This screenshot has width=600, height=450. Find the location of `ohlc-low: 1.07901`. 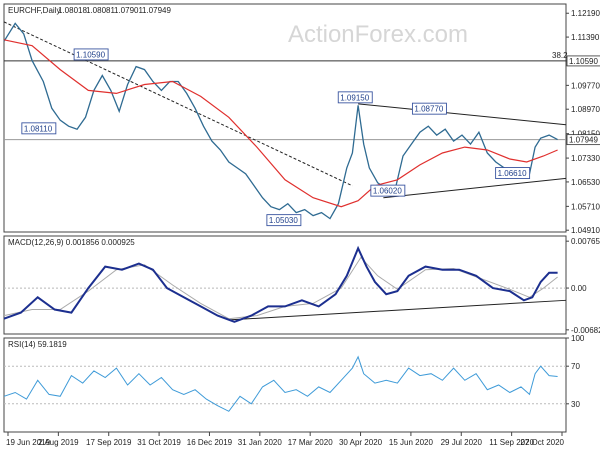

ohlc-low: 1.07901 is located at coordinates (128, 10).